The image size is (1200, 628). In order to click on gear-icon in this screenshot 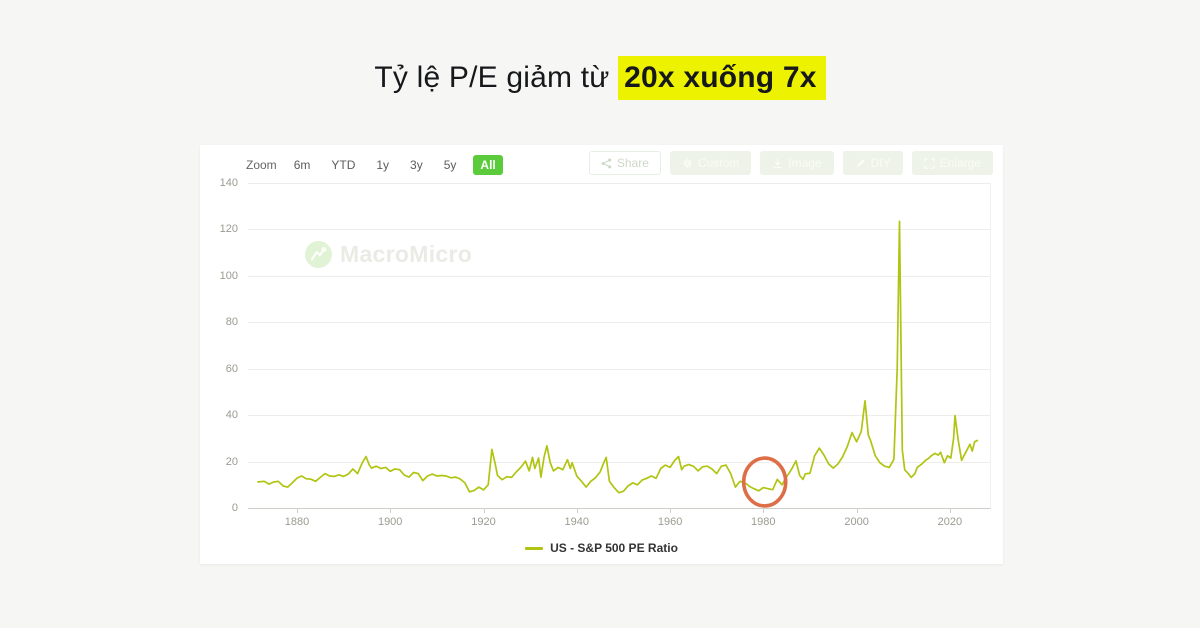, I will do `click(687, 163)`.